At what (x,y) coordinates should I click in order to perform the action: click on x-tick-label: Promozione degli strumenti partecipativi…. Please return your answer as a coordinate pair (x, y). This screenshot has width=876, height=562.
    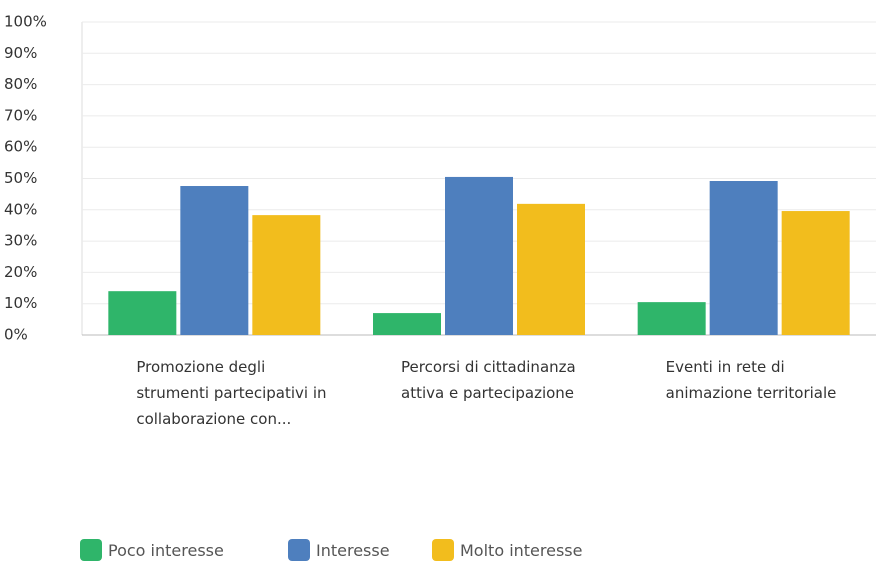
    Looking at the image, I should click on (231, 393).